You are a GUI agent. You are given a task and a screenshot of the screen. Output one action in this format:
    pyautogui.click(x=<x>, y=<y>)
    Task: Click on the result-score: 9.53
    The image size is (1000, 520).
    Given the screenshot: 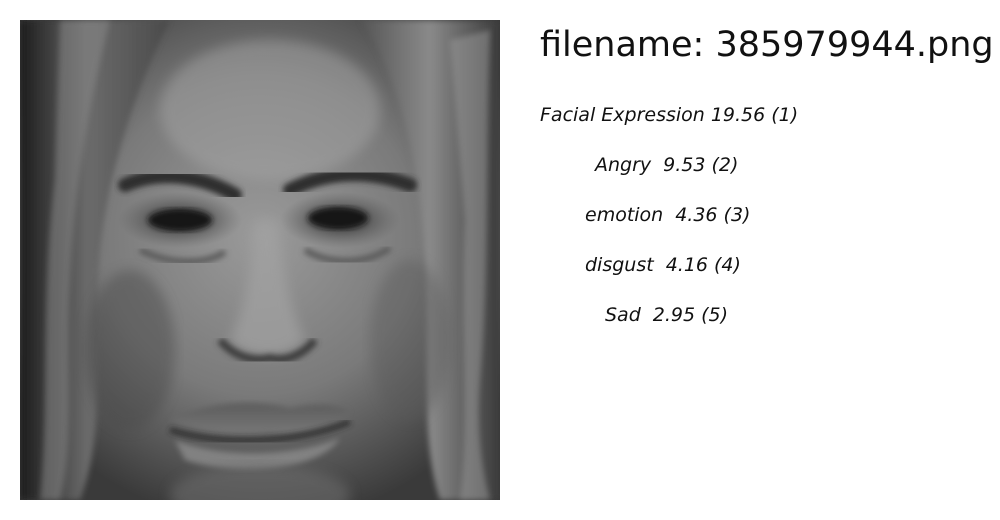 What is the action you would take?
    pyautogui.click(x=684, y=165)
    